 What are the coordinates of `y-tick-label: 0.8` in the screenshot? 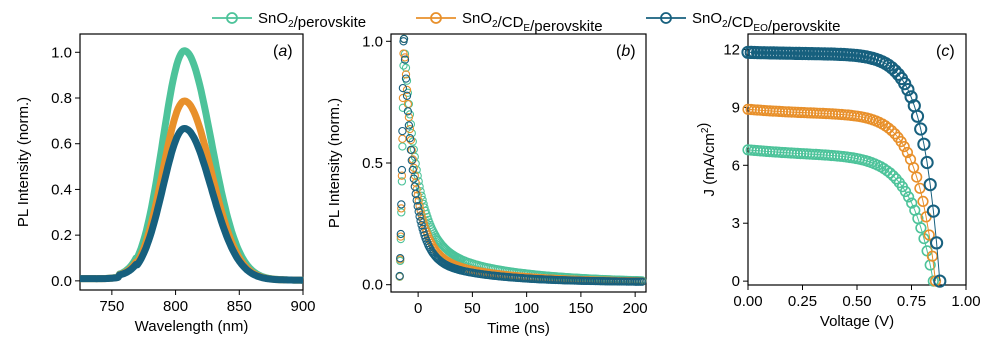 It's located at (61, 98).